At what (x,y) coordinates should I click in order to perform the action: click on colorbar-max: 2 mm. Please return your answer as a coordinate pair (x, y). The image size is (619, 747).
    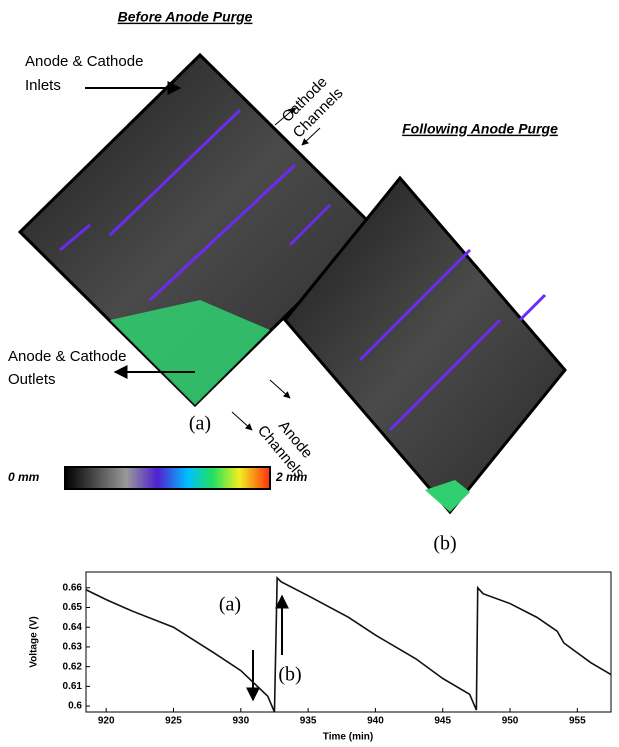
    Looking at the image, I should click on (291, 477).